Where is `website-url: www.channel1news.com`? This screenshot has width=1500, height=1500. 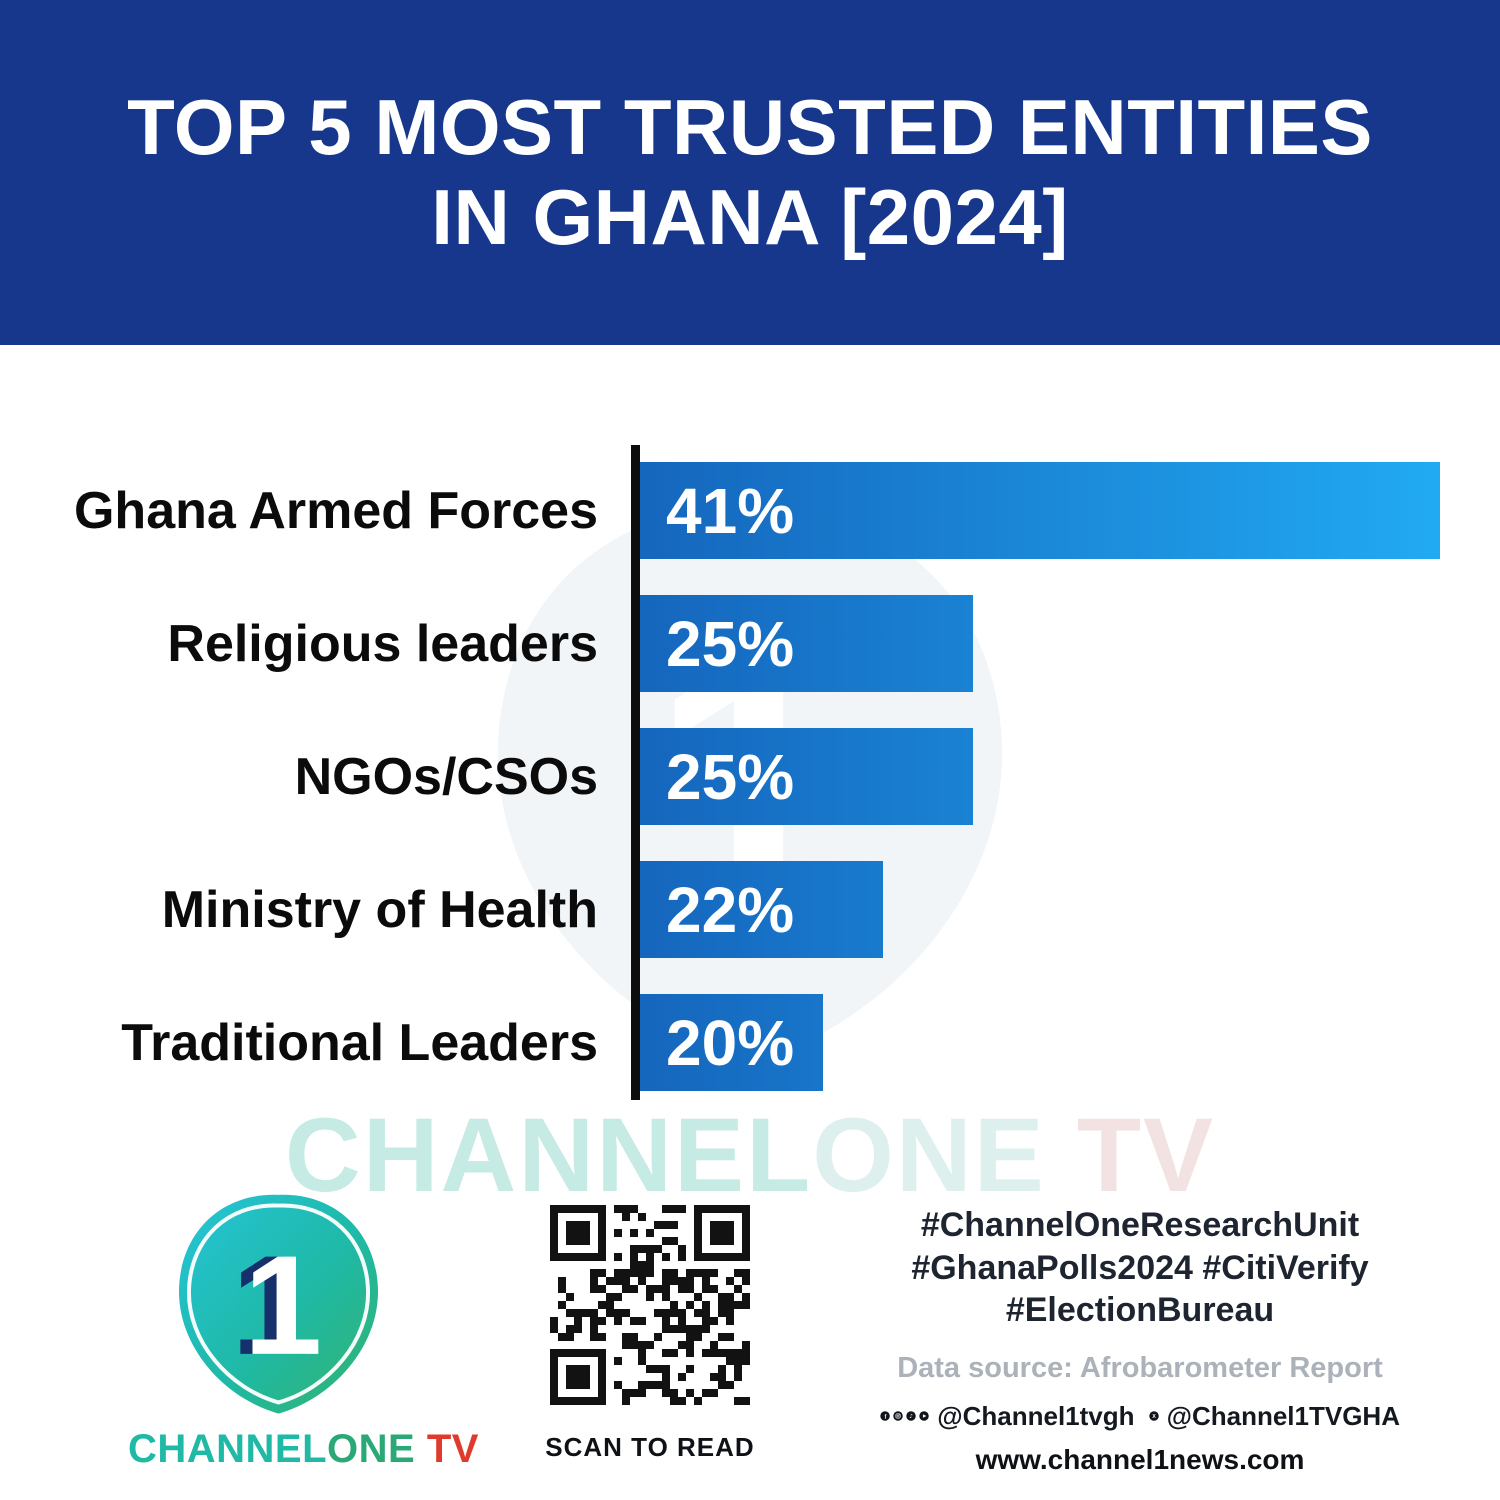
website-url: www.channel1news.com is located at coordinates (1140, 1459).